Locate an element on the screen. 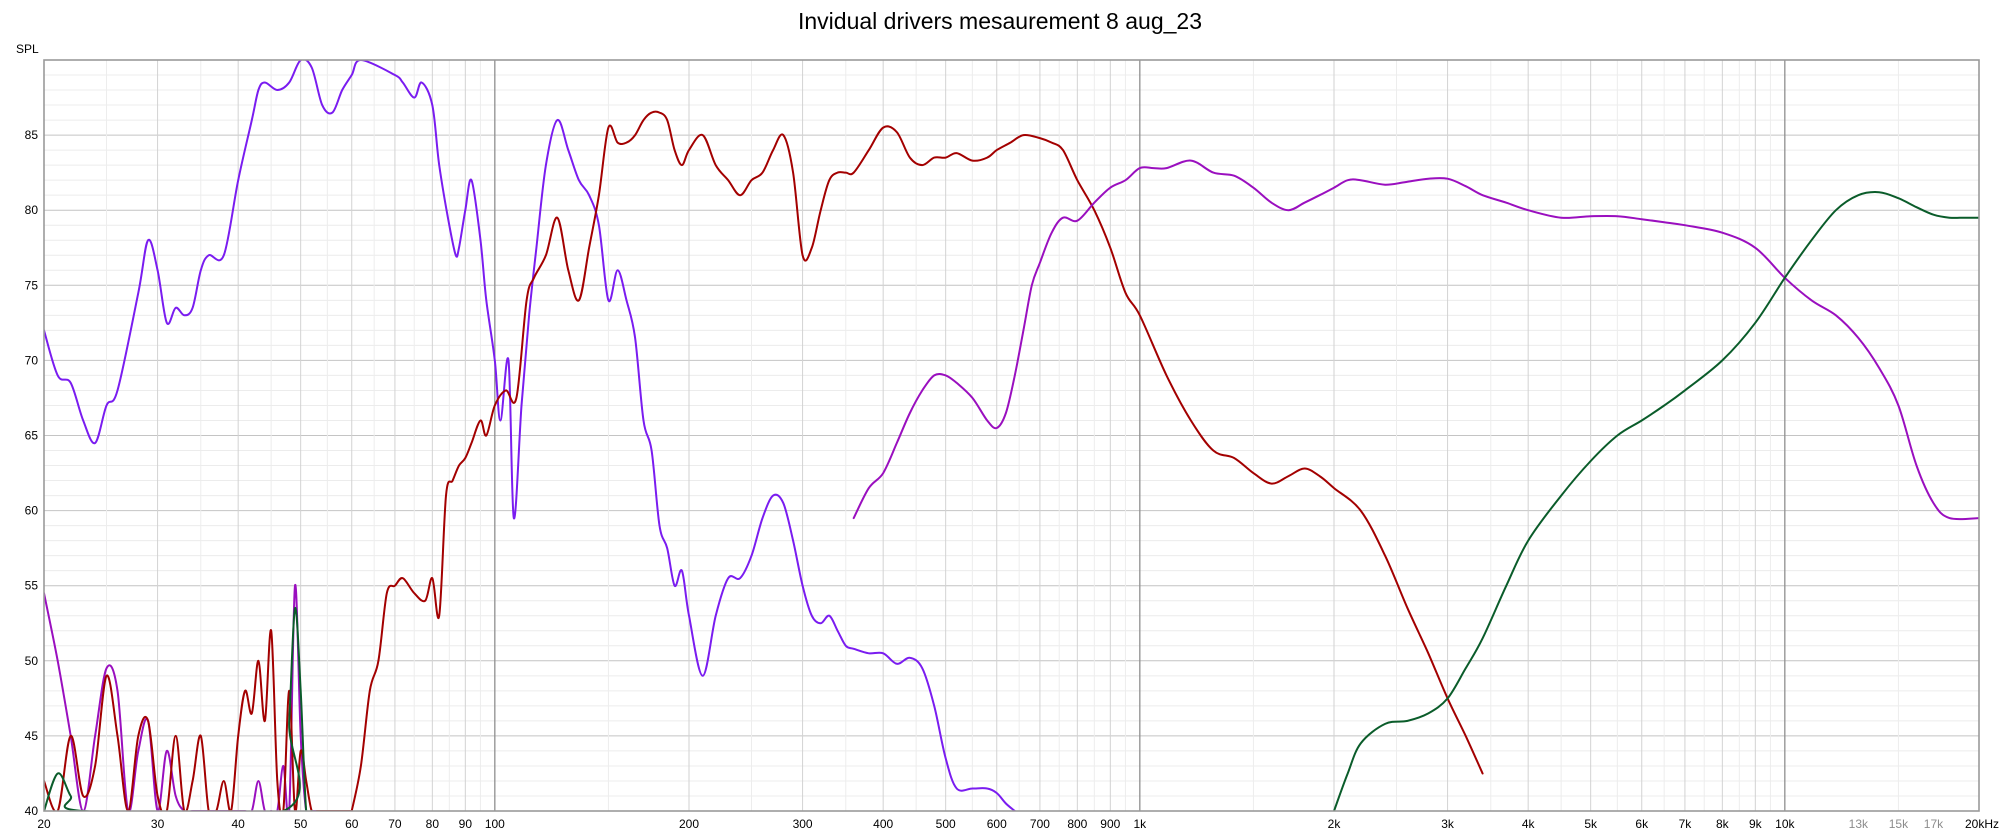 The width and height of the screenshot is (2000, 835). y-tick-label: 50 is located at coordinates (32, 661).